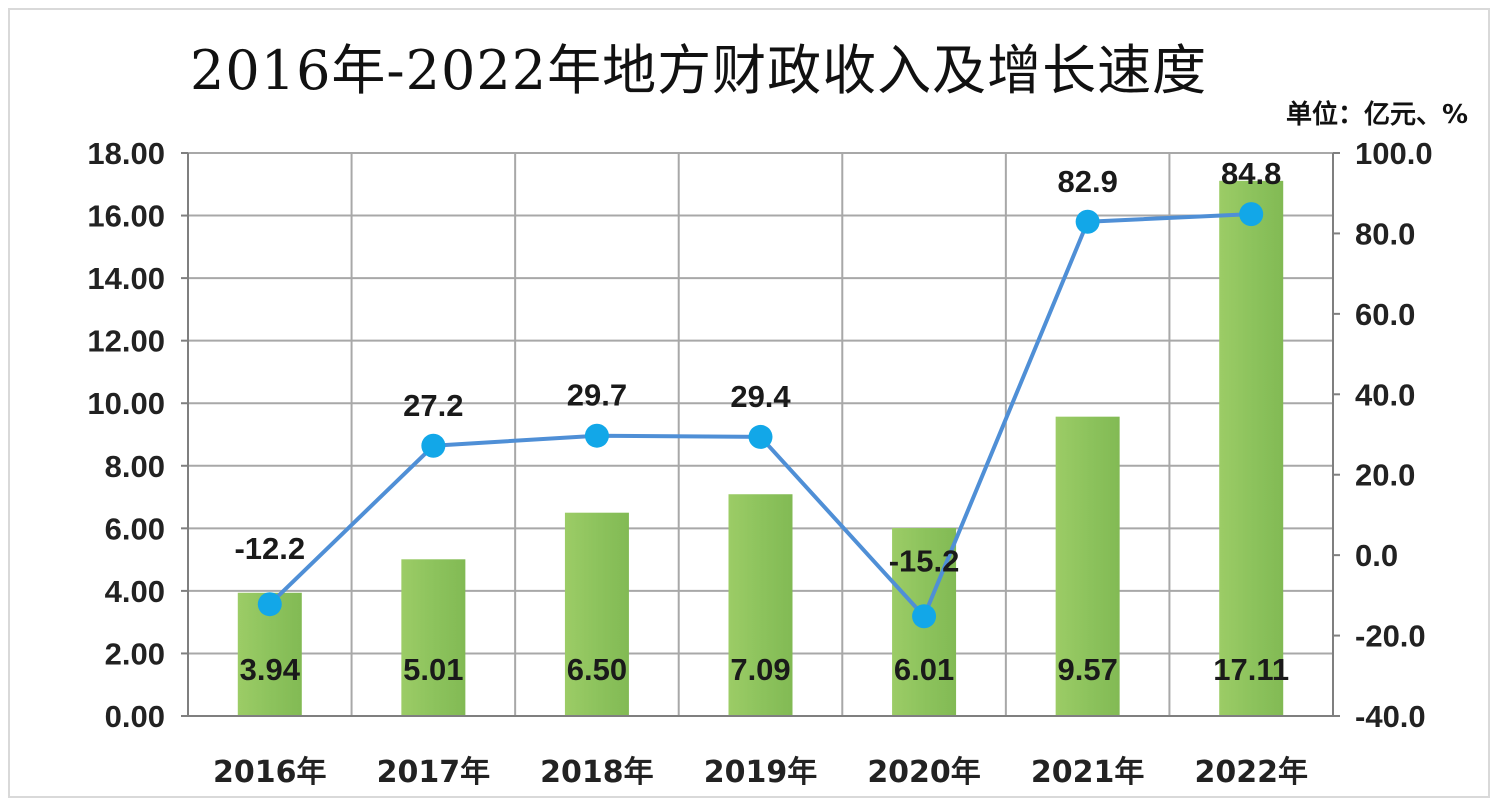  I want to click on bar-2019年, so click(760, 605).